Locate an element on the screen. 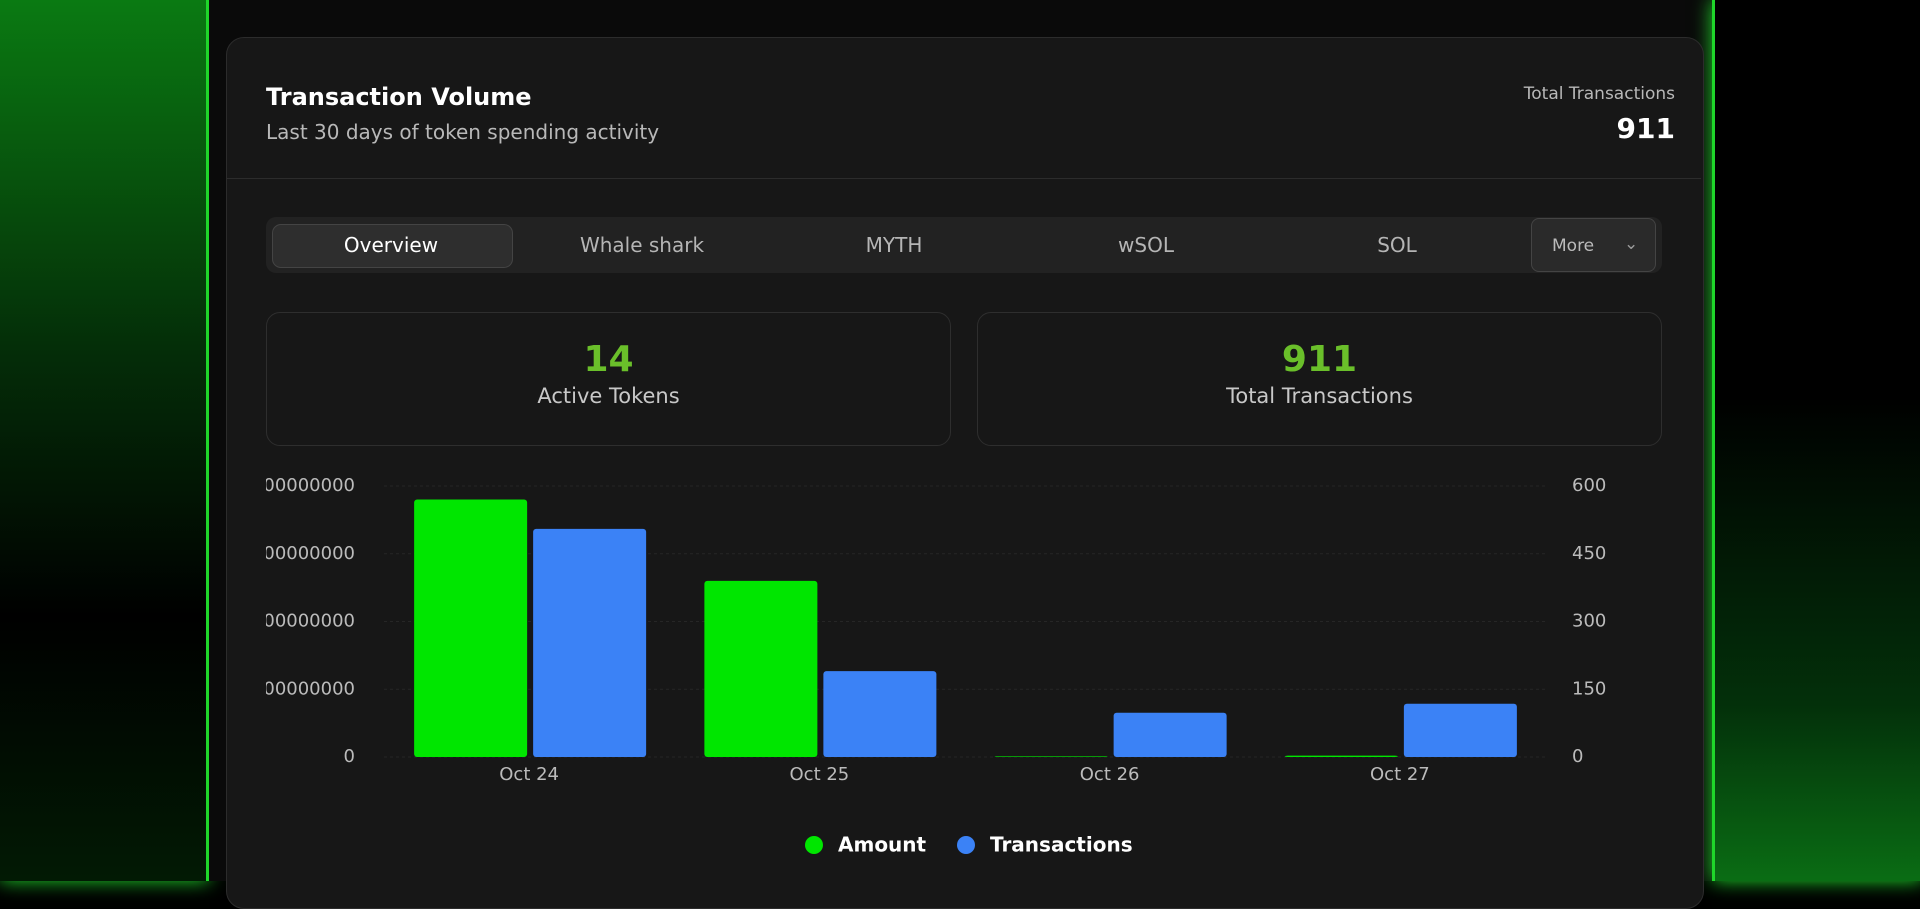 Image resolution: width=1920 pixels, height=909 pixels. tab: MYTH is located at coordinates (894, 245).